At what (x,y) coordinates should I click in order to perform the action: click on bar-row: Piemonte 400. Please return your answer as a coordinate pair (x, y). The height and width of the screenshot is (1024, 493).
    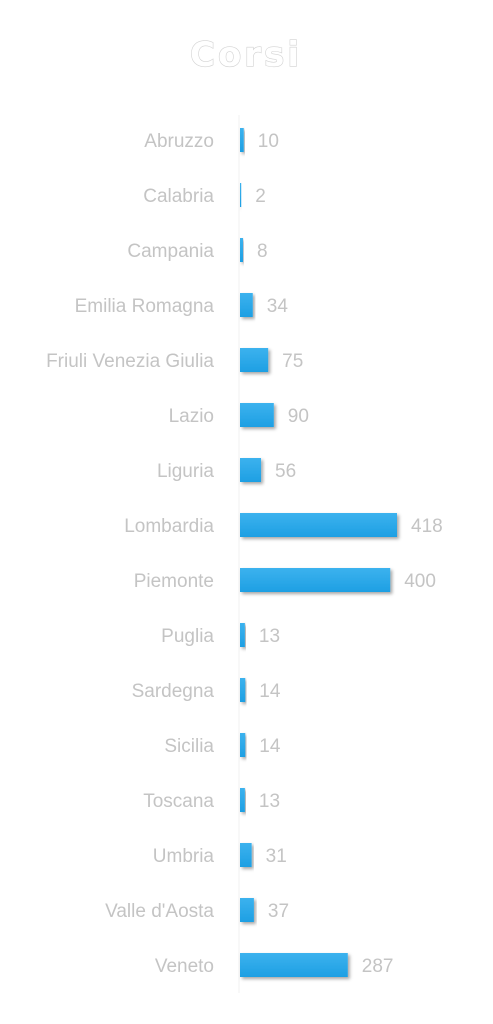
    Looking at the image, I should click on (285, 580).